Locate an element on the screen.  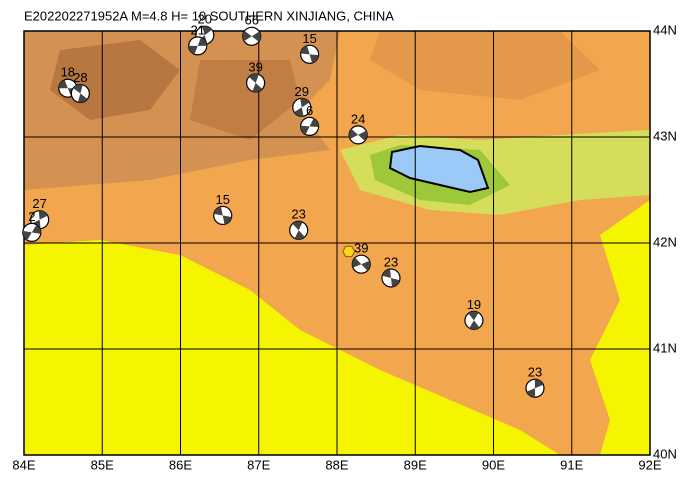
x-tick-label: 91E is located at coordinates (571, 464).